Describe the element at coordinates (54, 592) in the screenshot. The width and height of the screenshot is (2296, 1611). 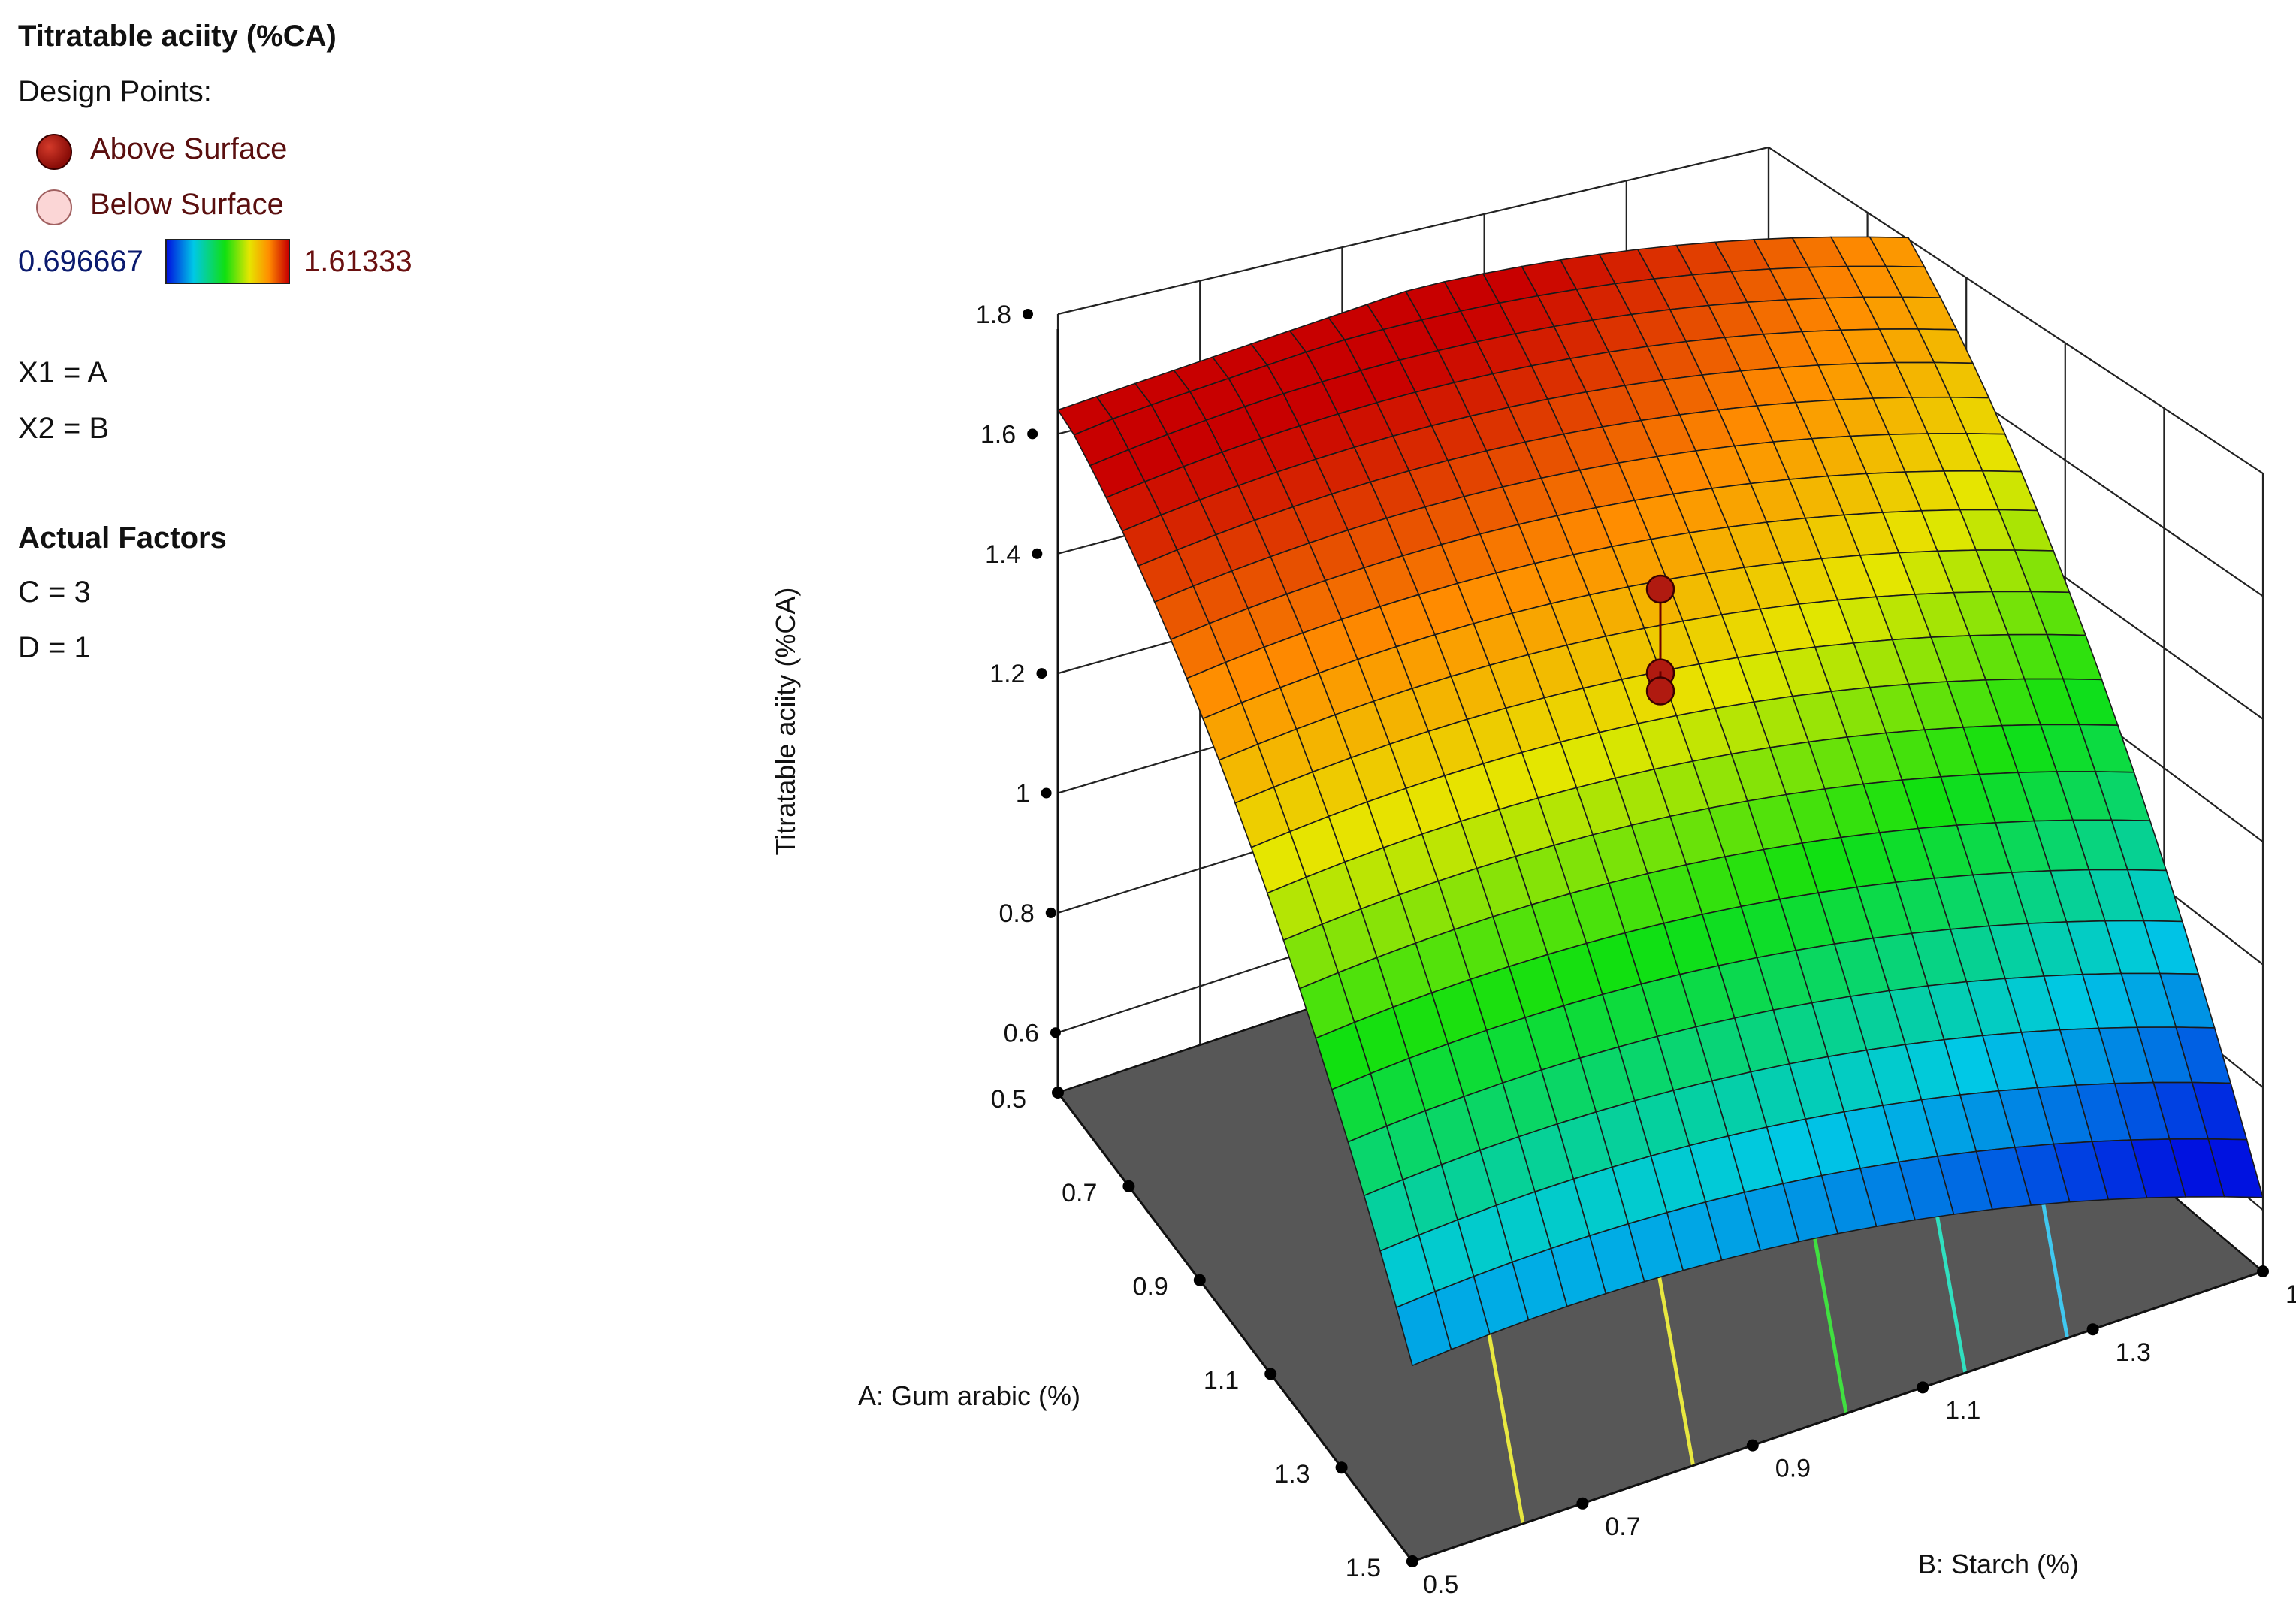
I see `factor-c-value: C = 3` at that location.